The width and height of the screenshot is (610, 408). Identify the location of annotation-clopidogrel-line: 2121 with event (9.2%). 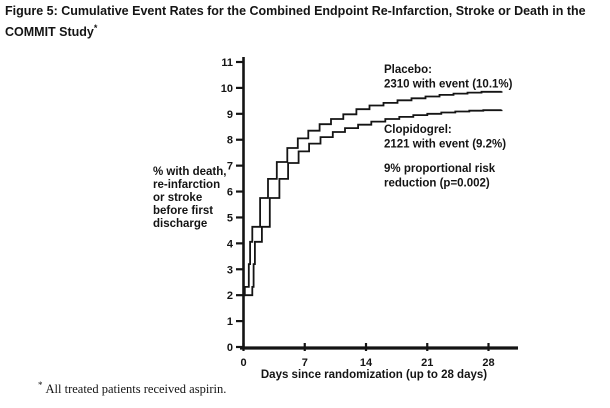
(445, 145).